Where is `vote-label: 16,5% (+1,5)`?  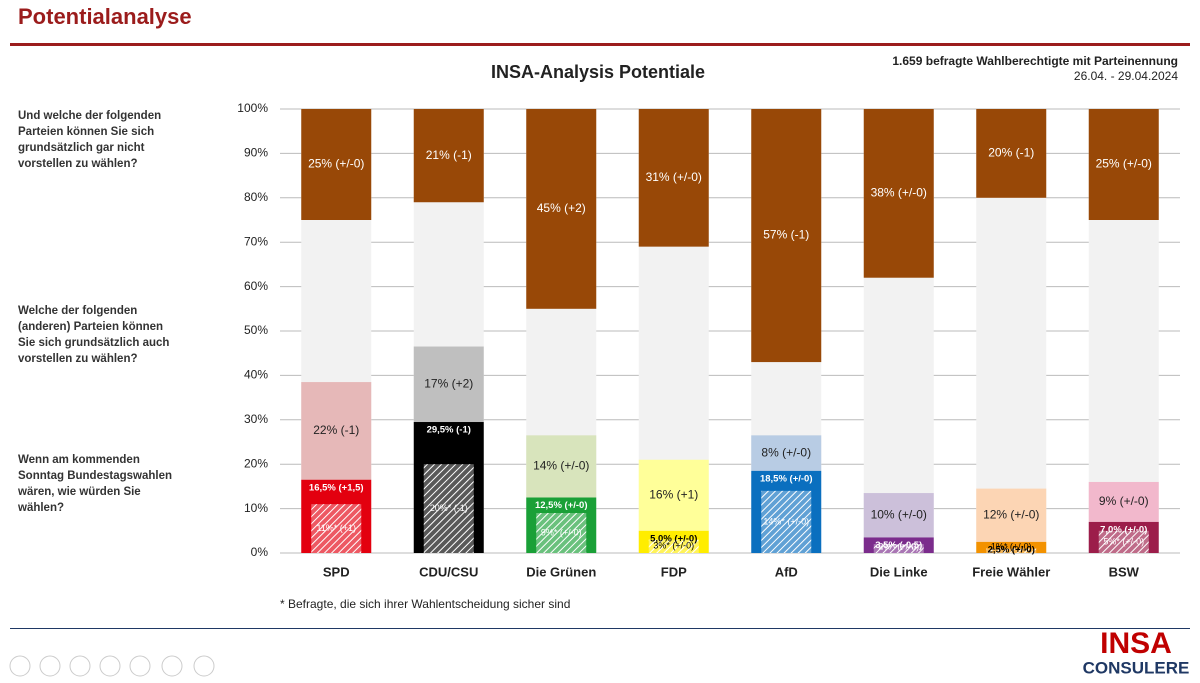 vote-label: 16,5% (+1,5) is located at coordinates (336, 487).